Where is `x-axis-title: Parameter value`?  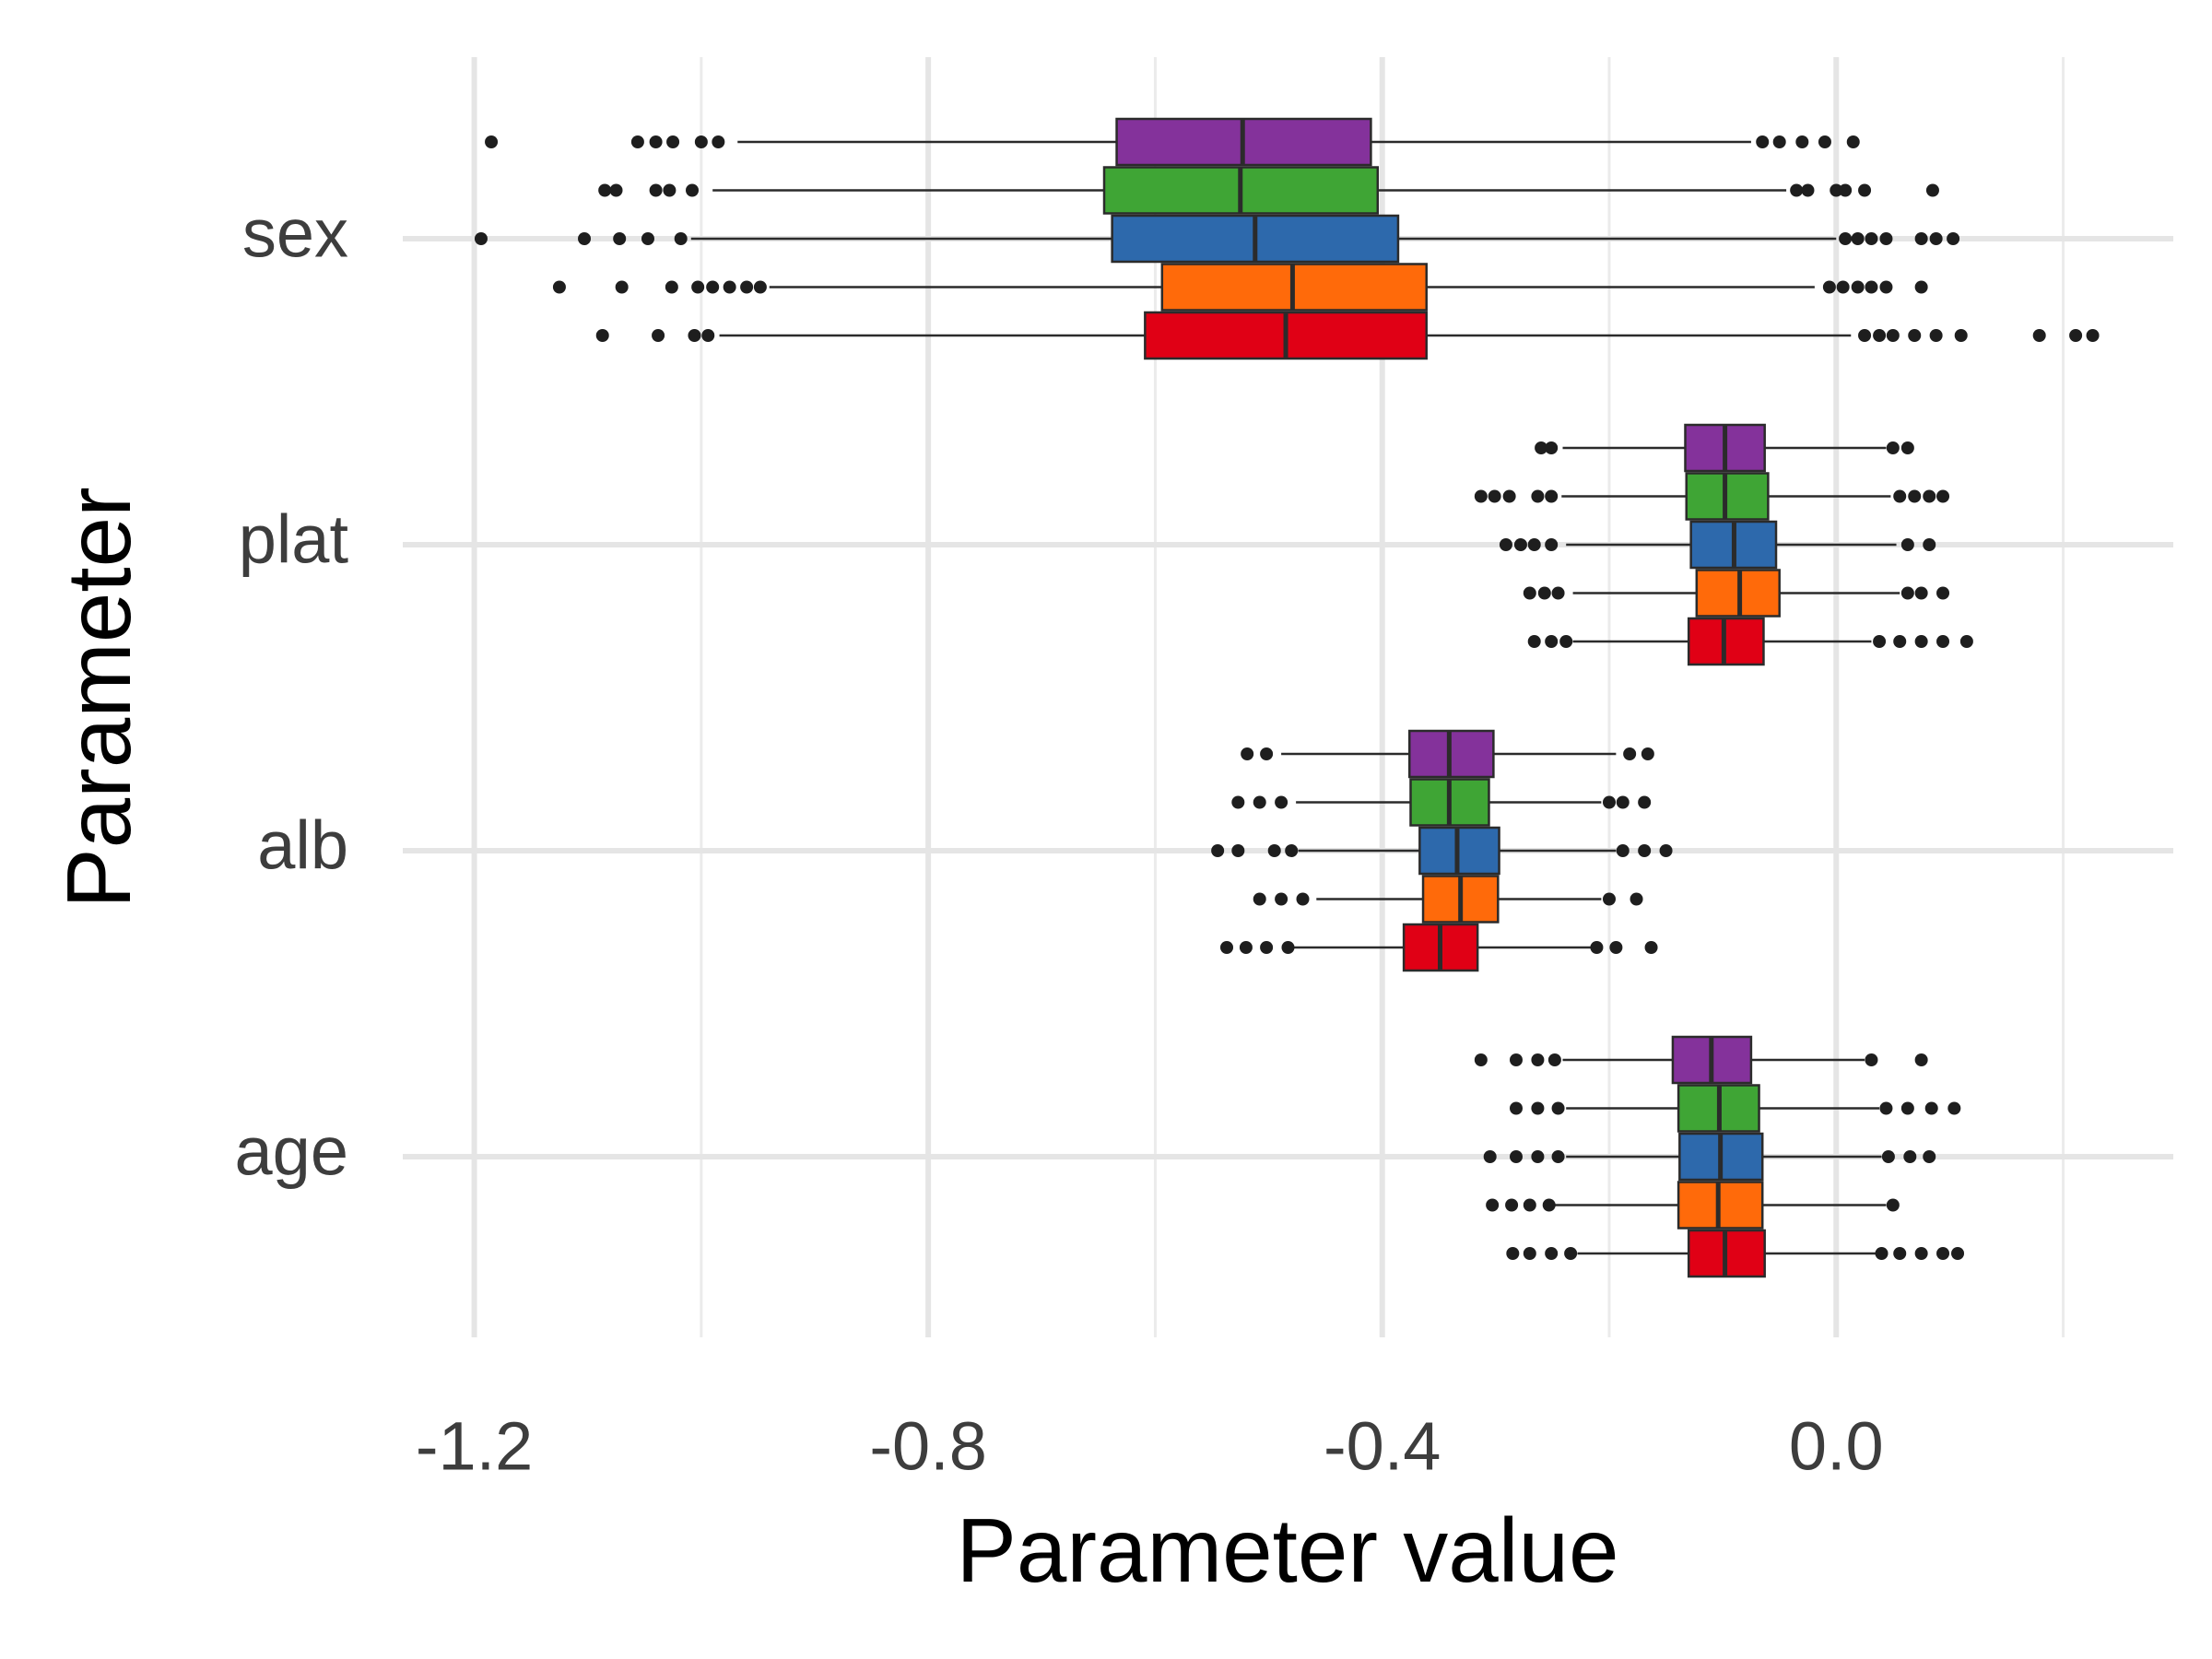
x-axis-title: Parameter value is located at coordinates (1287, 1550).